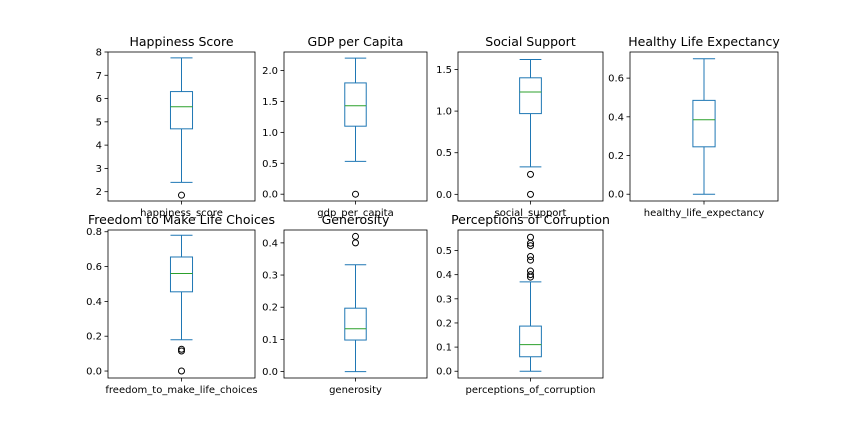 The image size is (864, 432). What do you see at coordinates (181, 41) in the screenshot?
I see `chart-title: Happiness Score` at bounding box center [181, 41].